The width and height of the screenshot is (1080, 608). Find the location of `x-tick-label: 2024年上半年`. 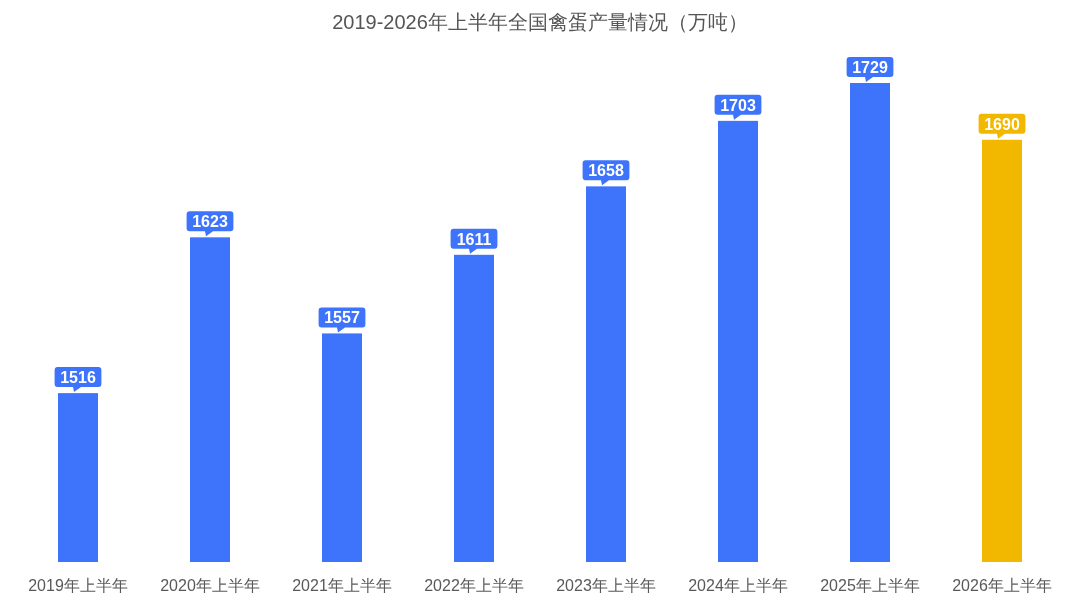

x-tick-label: 2024年上半年 is located at coordinates (738, 585).